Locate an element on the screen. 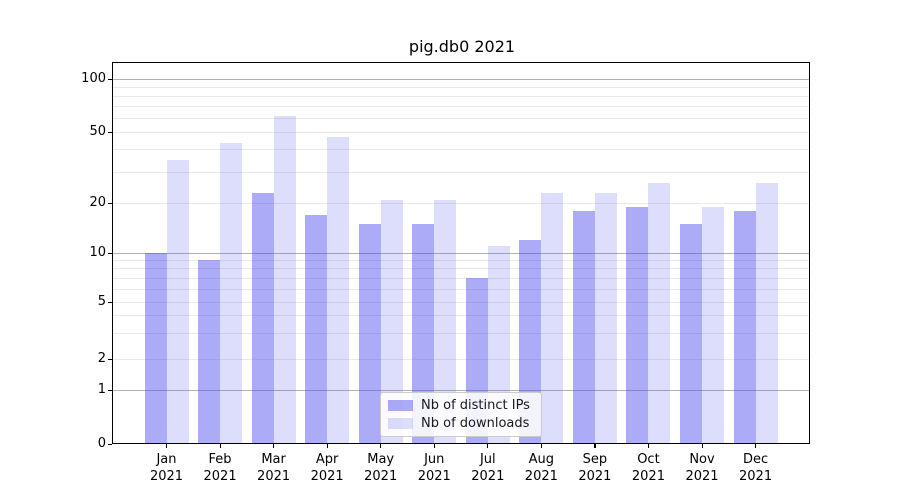 The height and width of the screenshot is (500, 900). x-tick-label: May 2021 is located at coordinates (381, 468).